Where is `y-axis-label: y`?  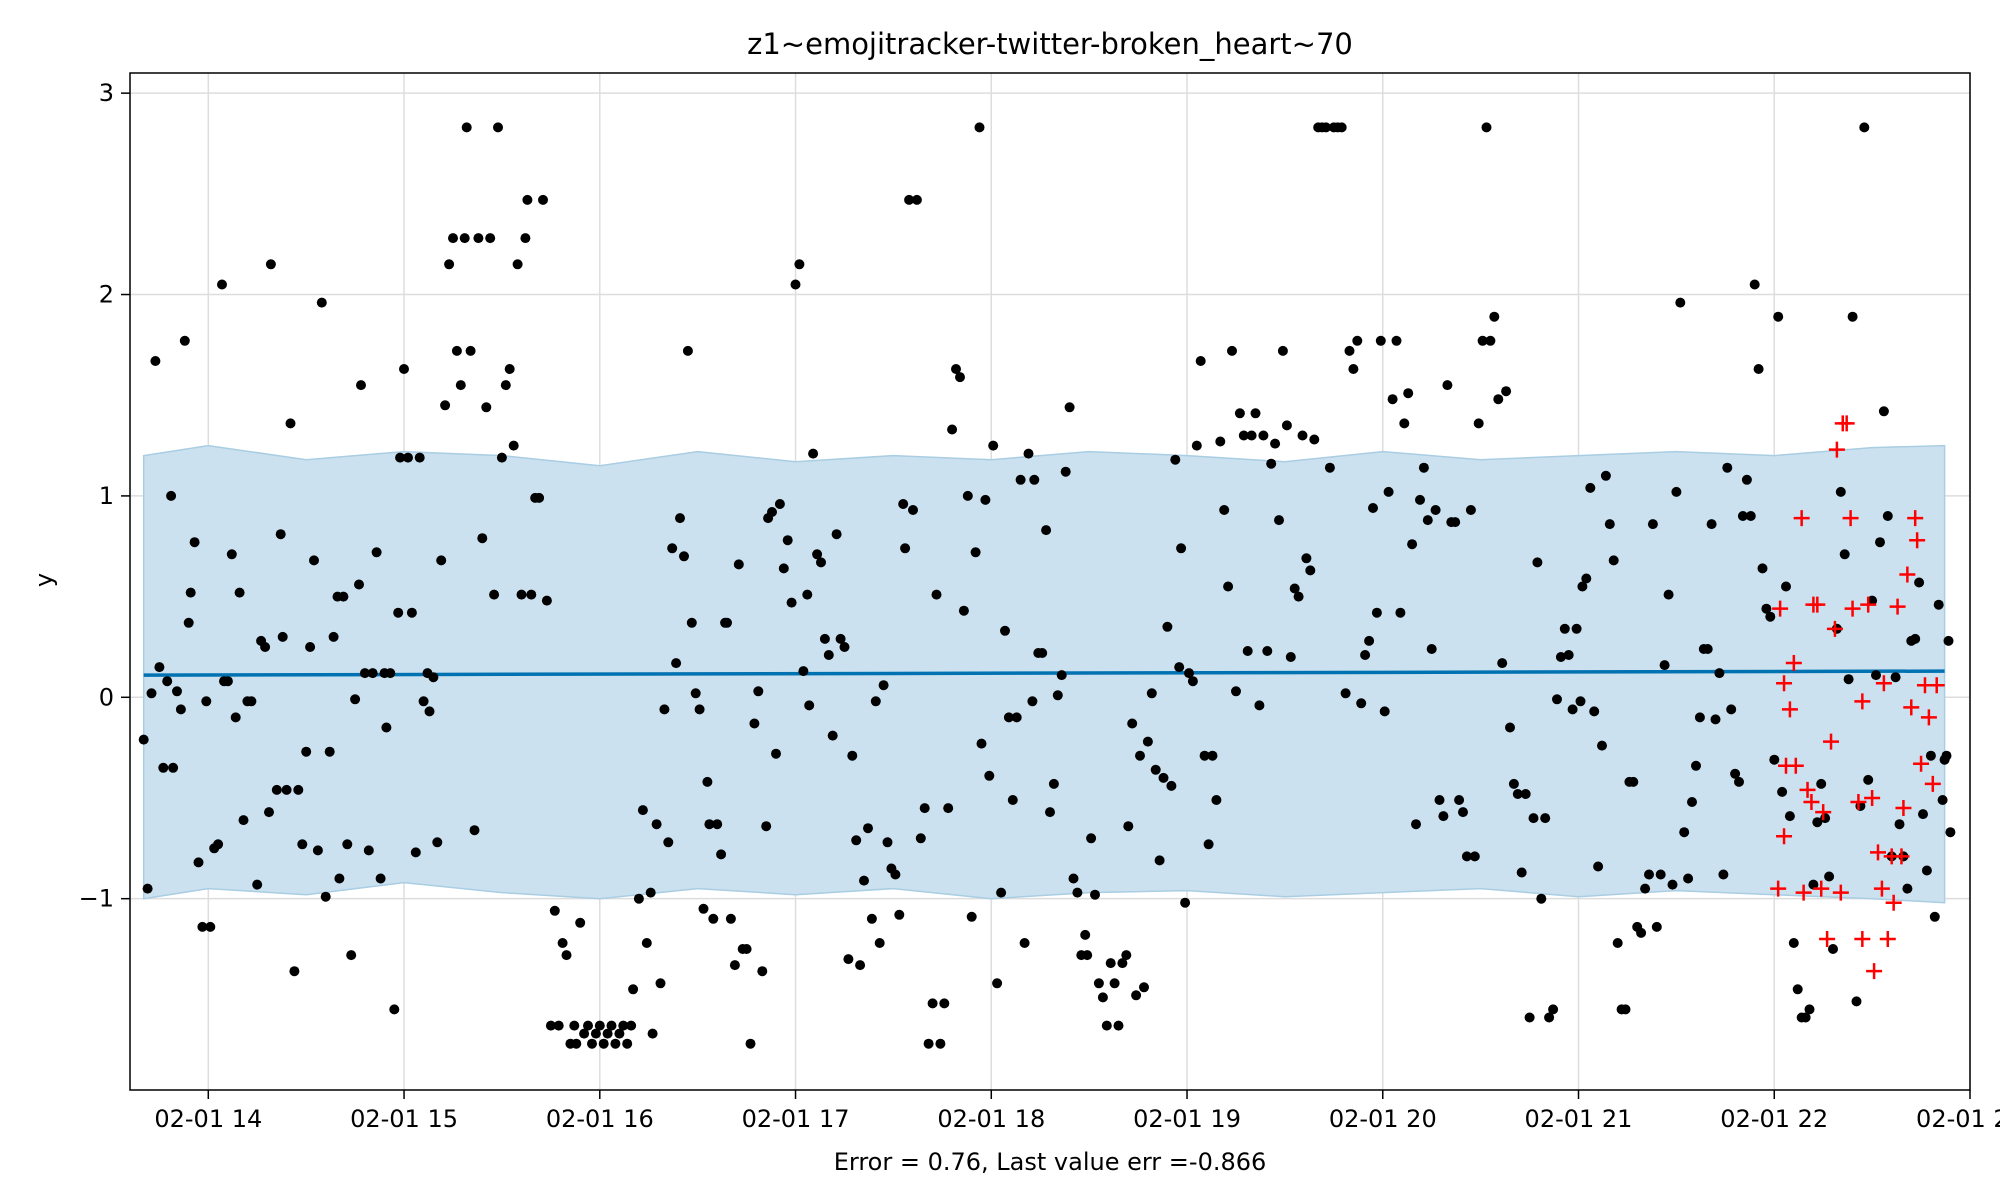
y-axis-label: y is located at coordinates (44, 580).